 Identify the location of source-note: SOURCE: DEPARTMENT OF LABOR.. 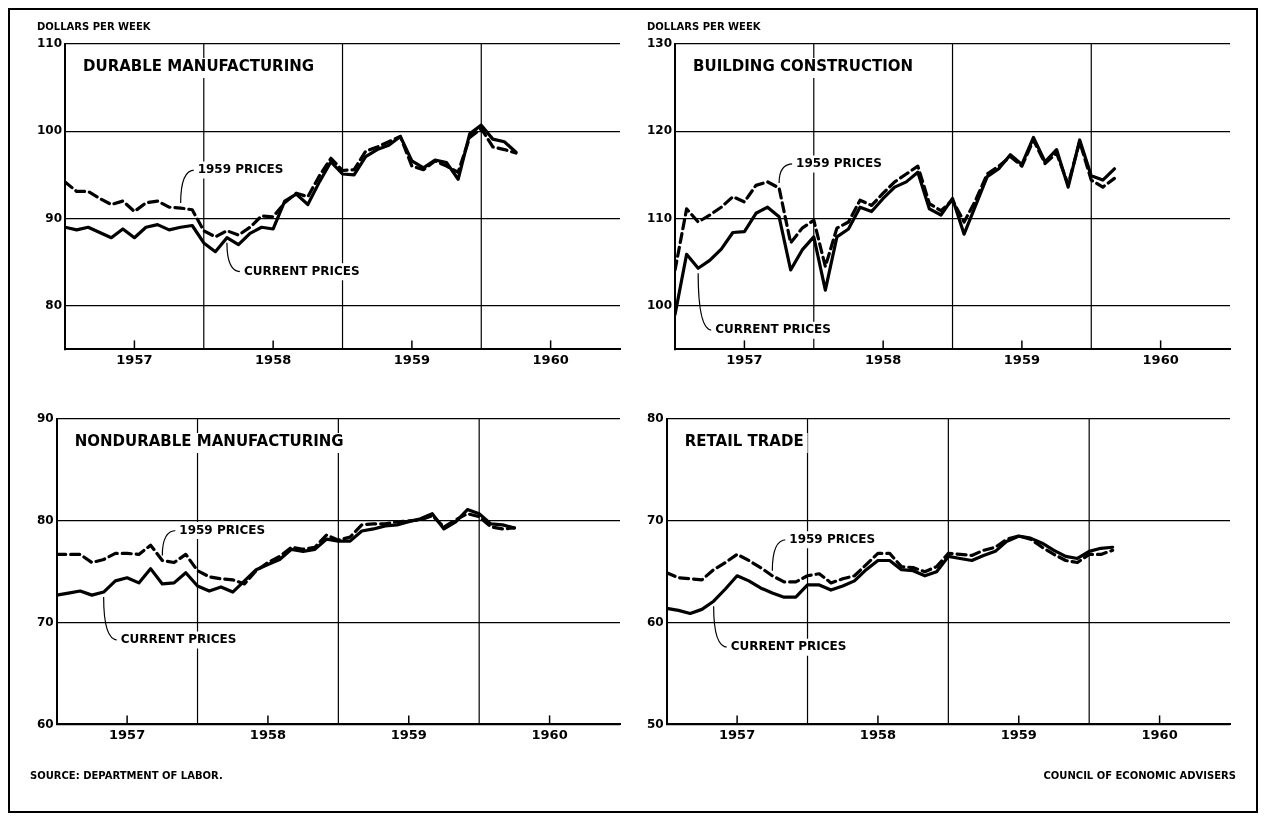
(126, 775).